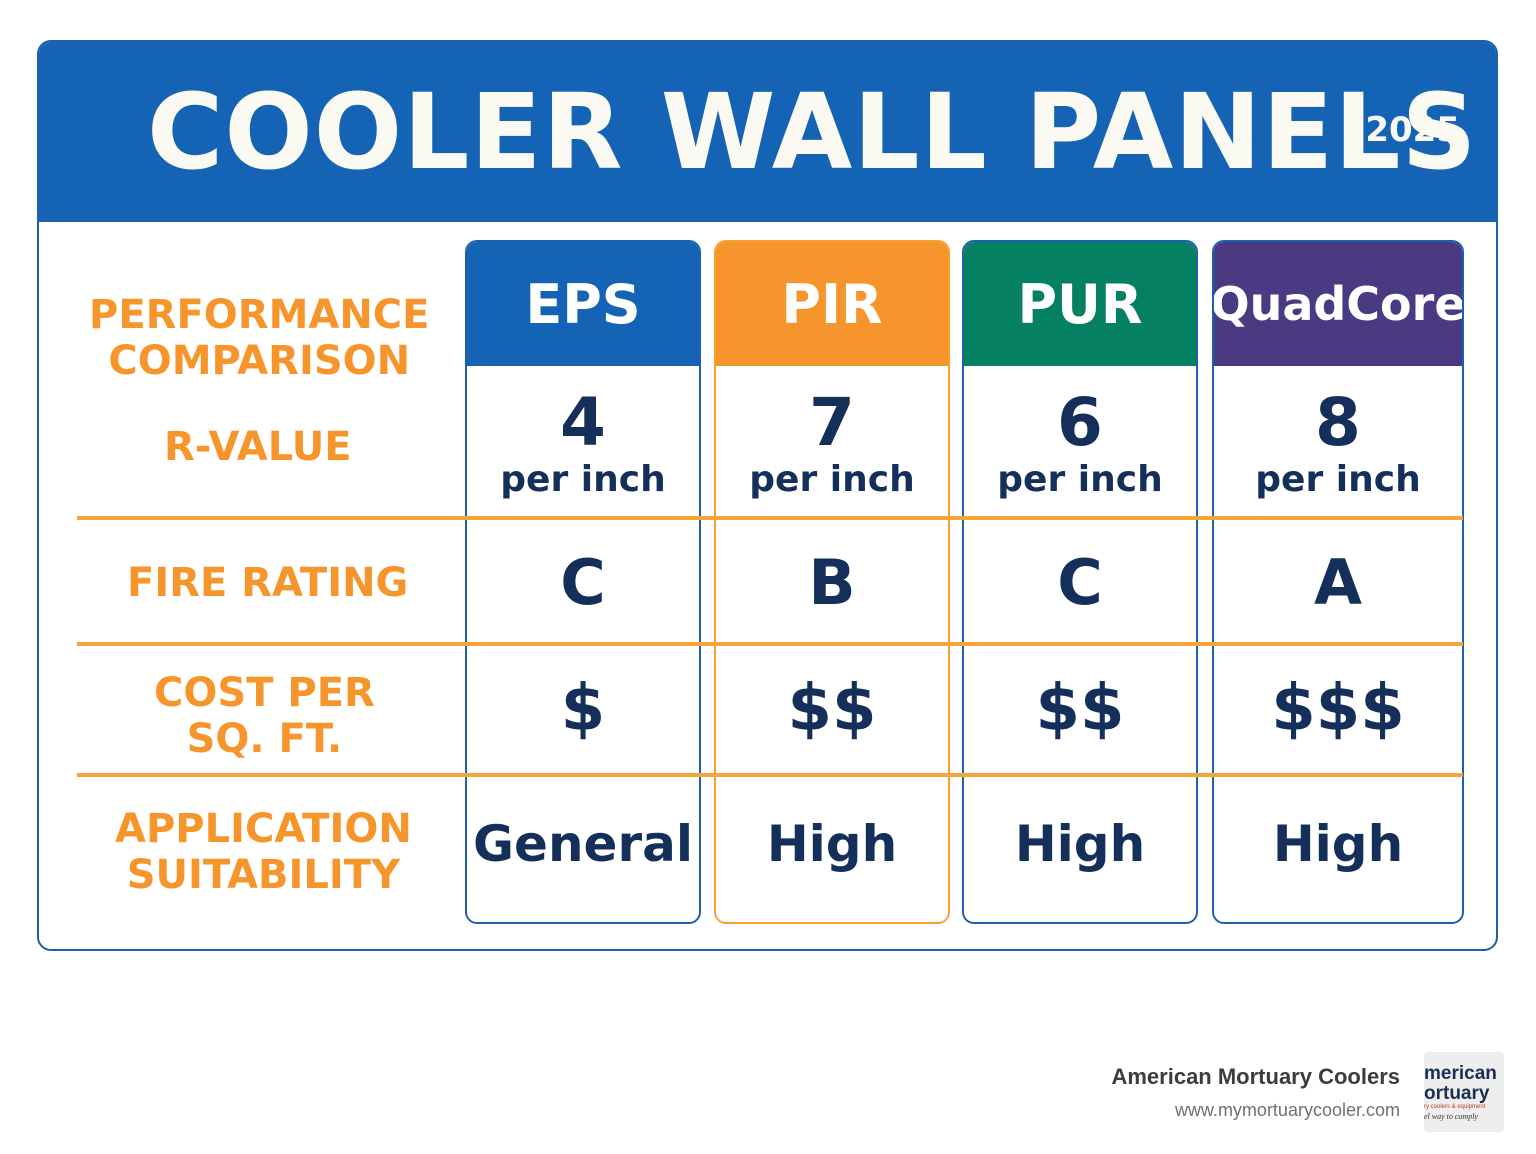 The height and width of the screenshot is (1154, 1536). I want to click on fire-rating-value: A, so click(1338, 582).